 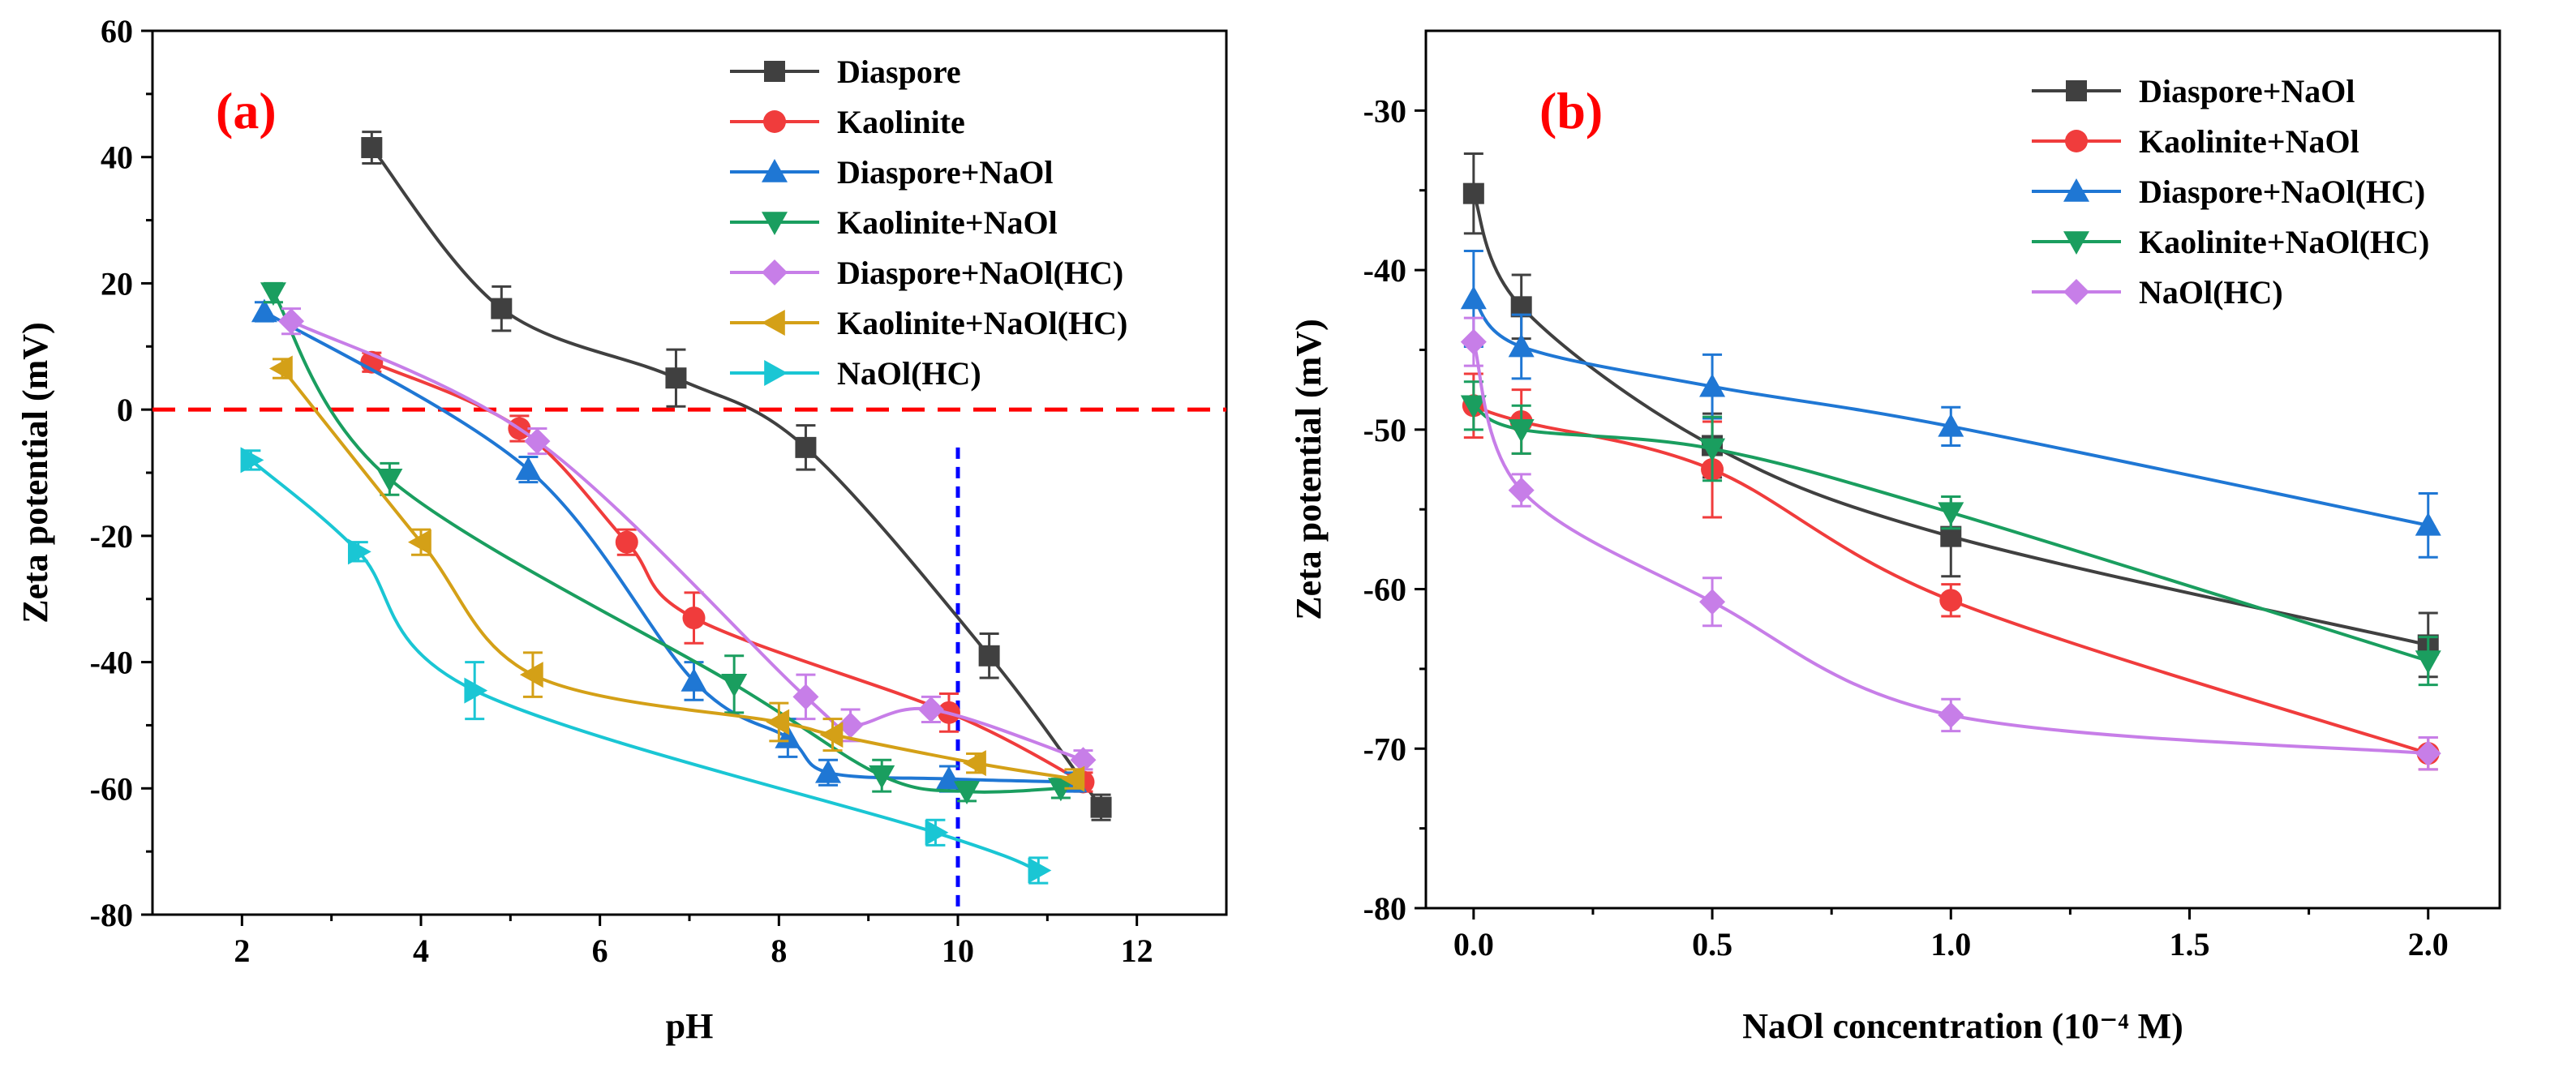 What do you see at coordinates (727, 572) in the screenshot?
I see `series-kaolinite` at bounding box center [727, 572].